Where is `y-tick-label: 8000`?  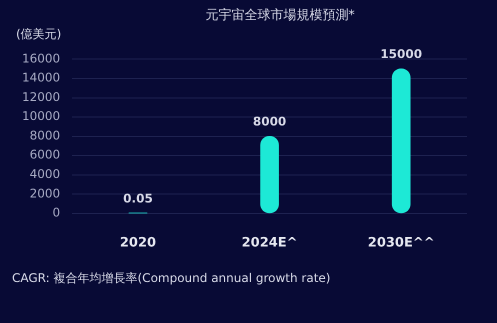 y-tick-label: 8000 is located at coordinates (45, 135).